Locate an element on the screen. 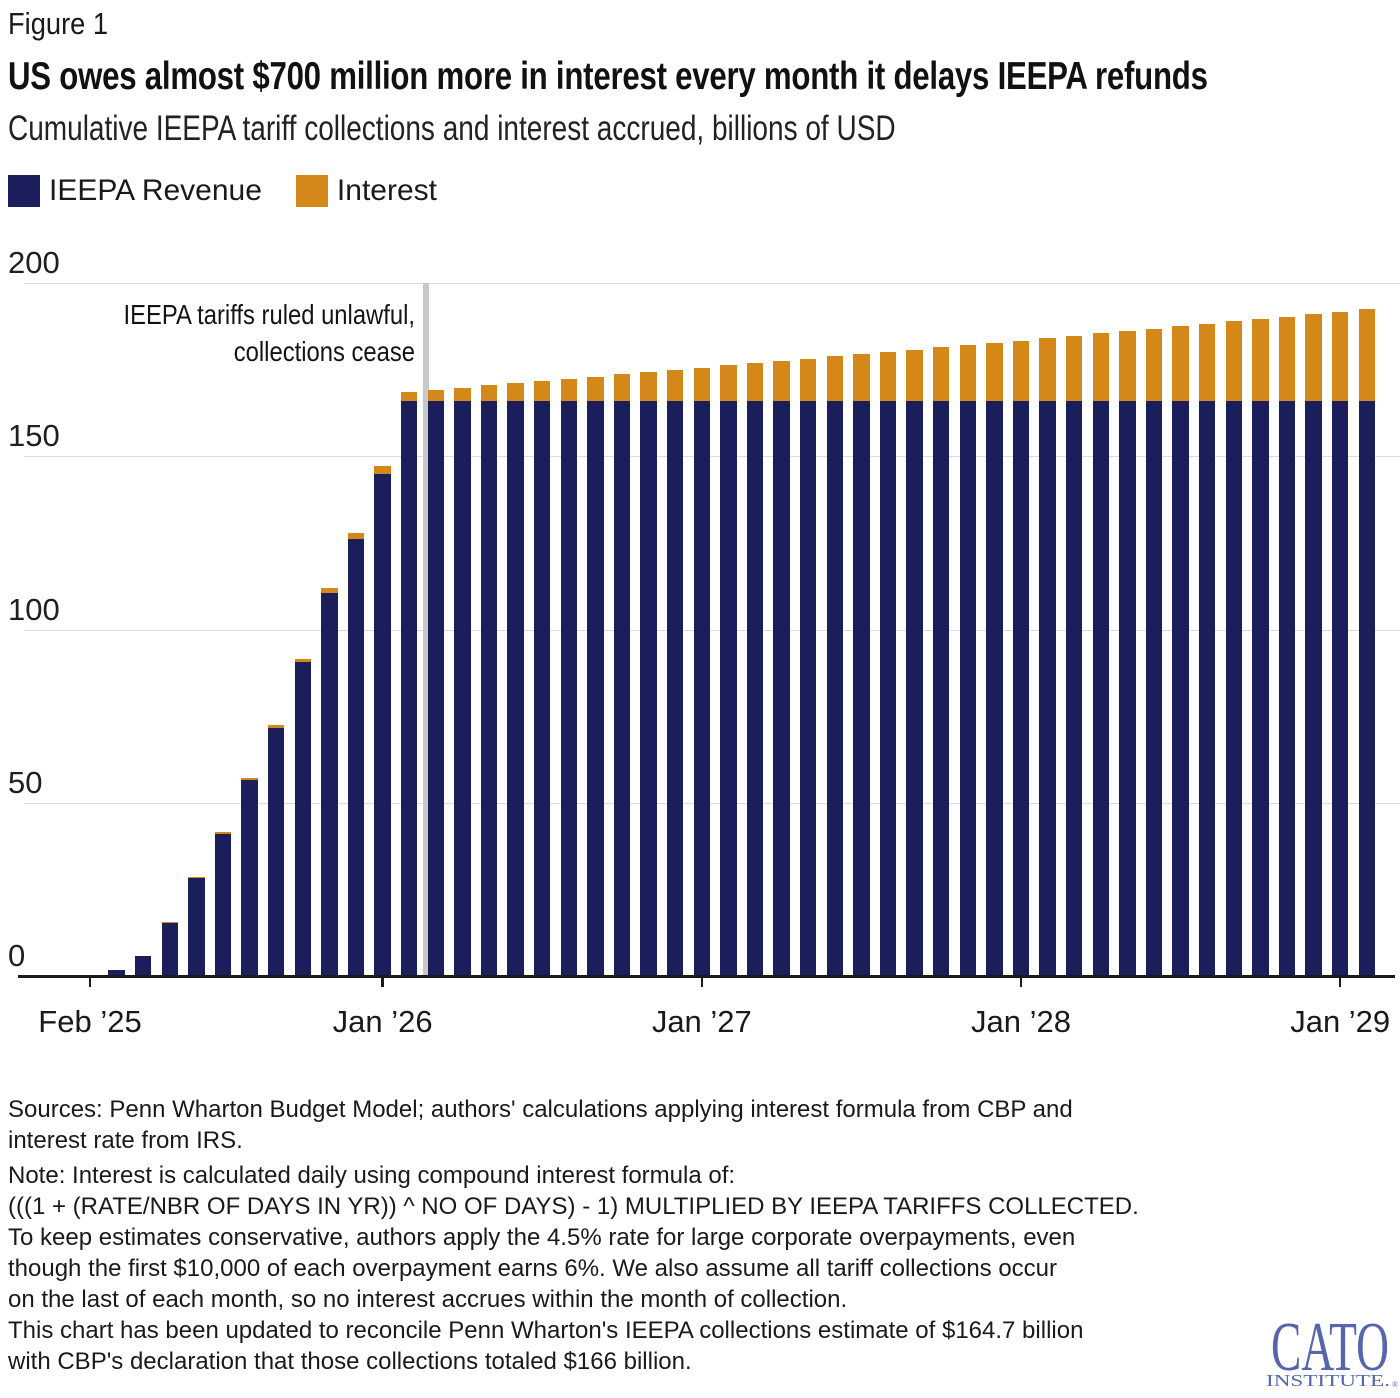 This screenshot has width=1400, height=1398. bar-jul-2025 is located at coordinates (223, 904).